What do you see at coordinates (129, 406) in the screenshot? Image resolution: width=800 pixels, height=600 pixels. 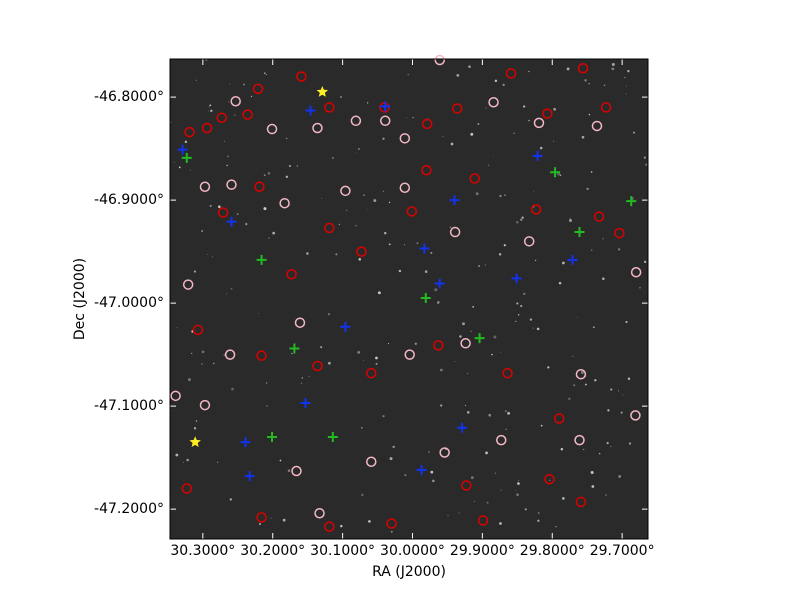 I see `y-tick-label: -47.1000°` at bounding box center [129, 406].